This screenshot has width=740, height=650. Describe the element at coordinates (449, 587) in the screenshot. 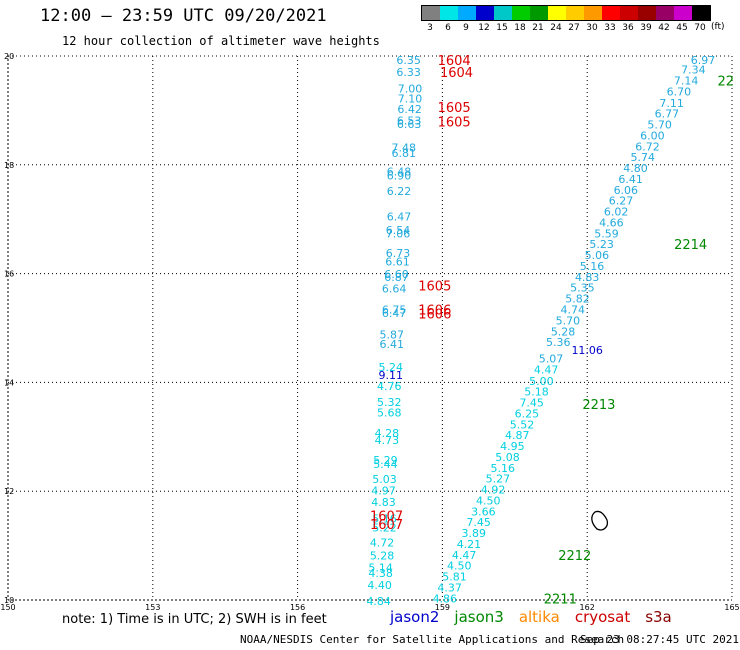

I see `swh-value-label: 4.37` at that location.